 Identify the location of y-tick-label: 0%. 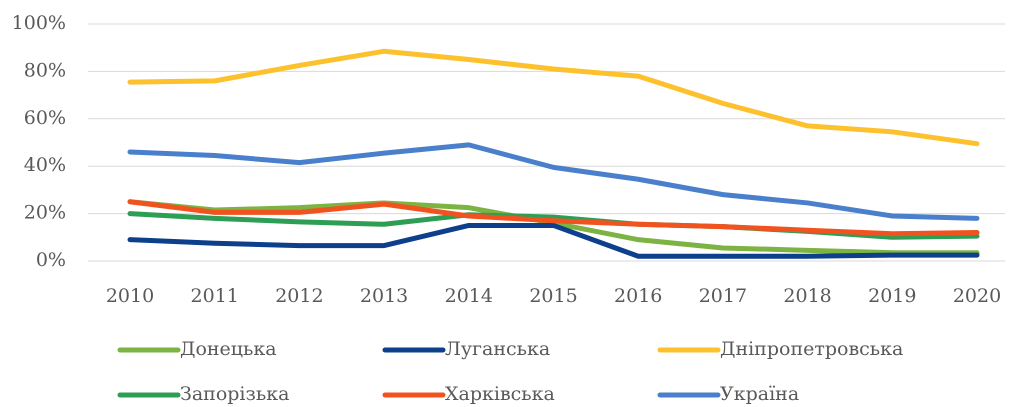
(51, 260).